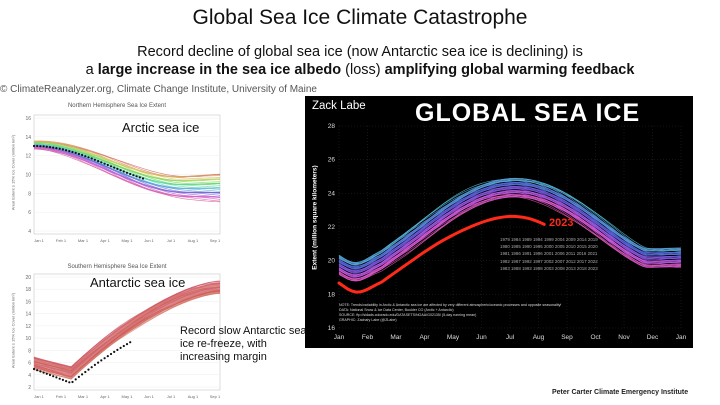 The width and height of the screenshot is (720, 405). I want to click on arctic-xtick: Mar 1, so click(83, 240).